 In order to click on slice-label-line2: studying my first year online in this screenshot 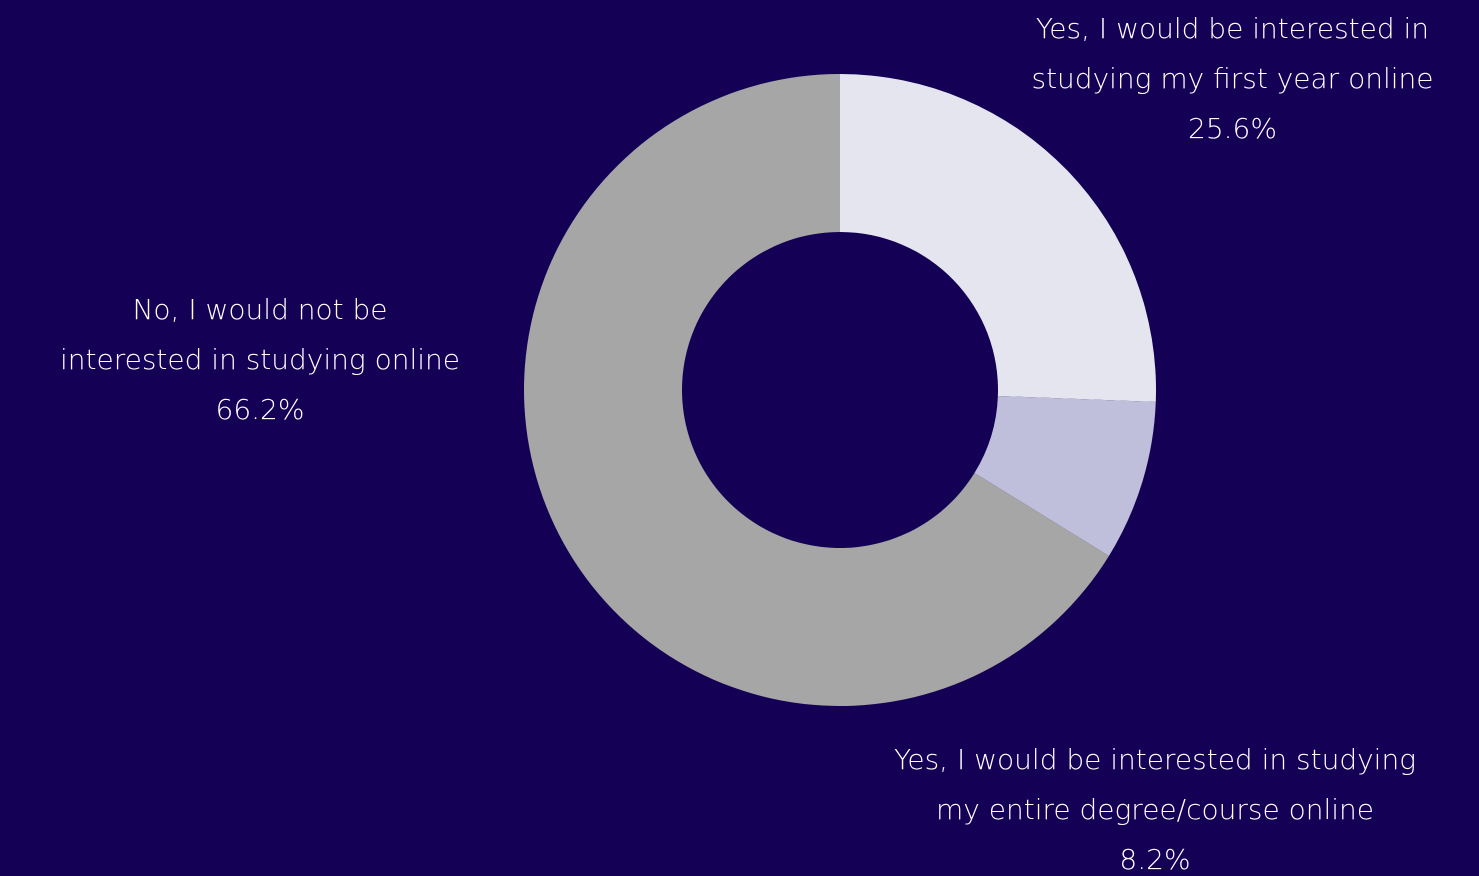, I will do `click(1232, 78)`.